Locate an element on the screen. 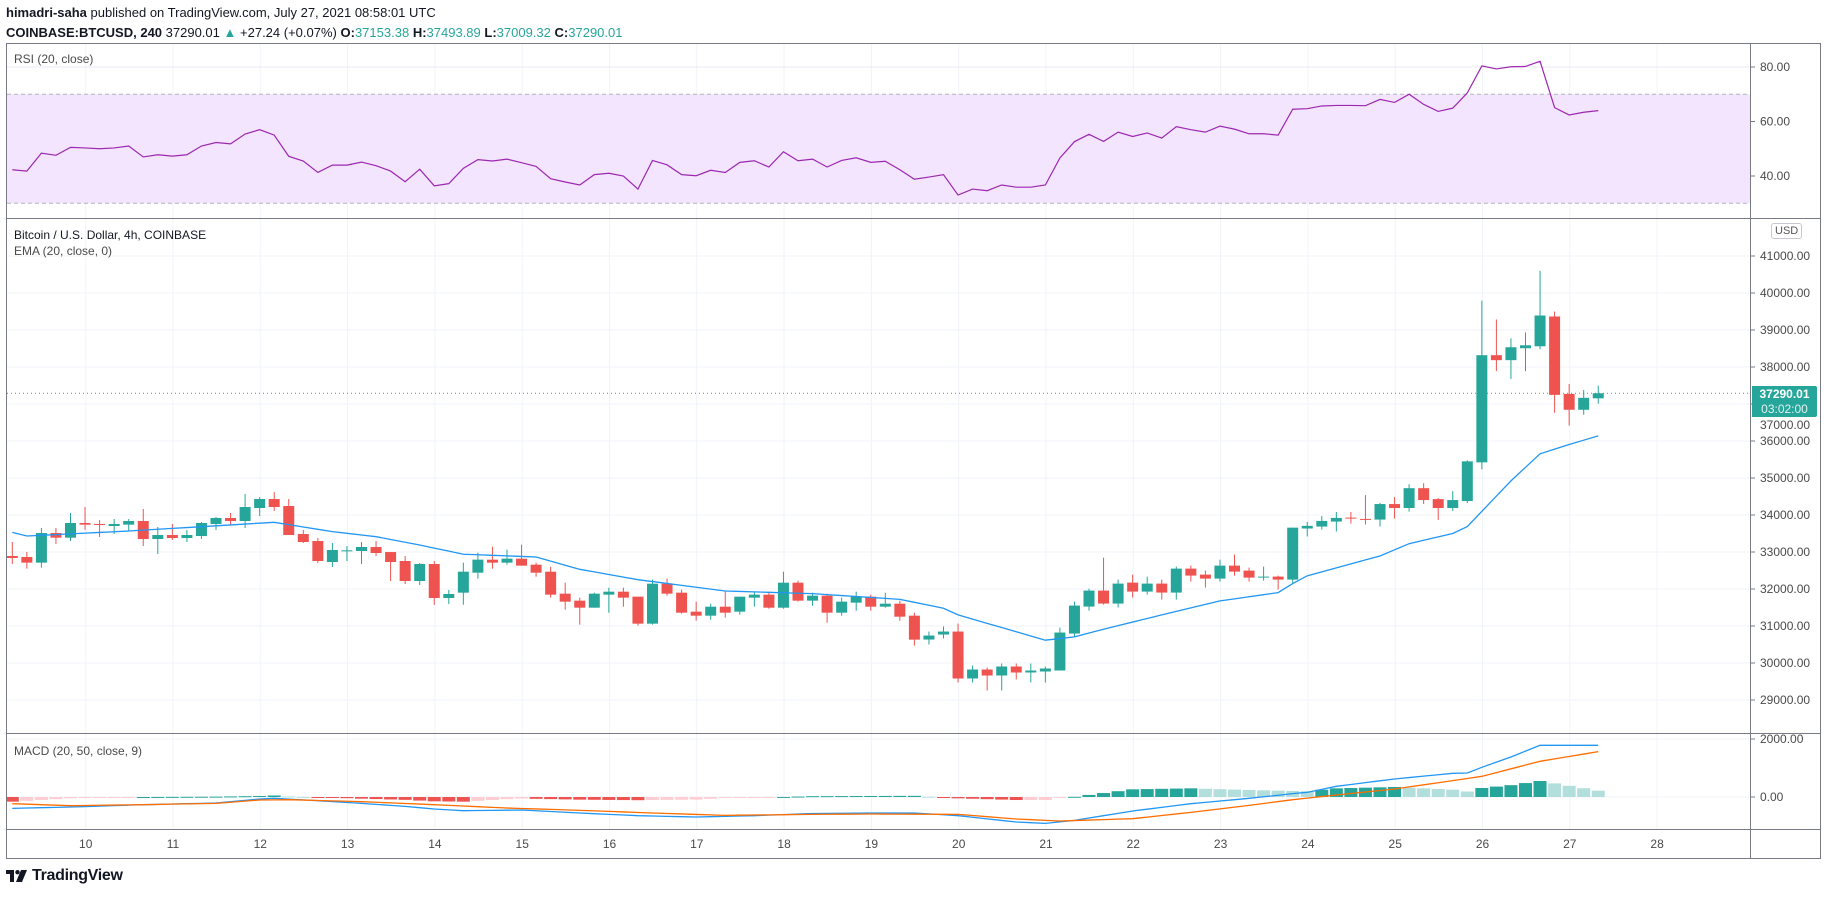 This screenshot has height=897, width=1828. macd-axis-label: 0.00 is located at coordinates (1772, 797).